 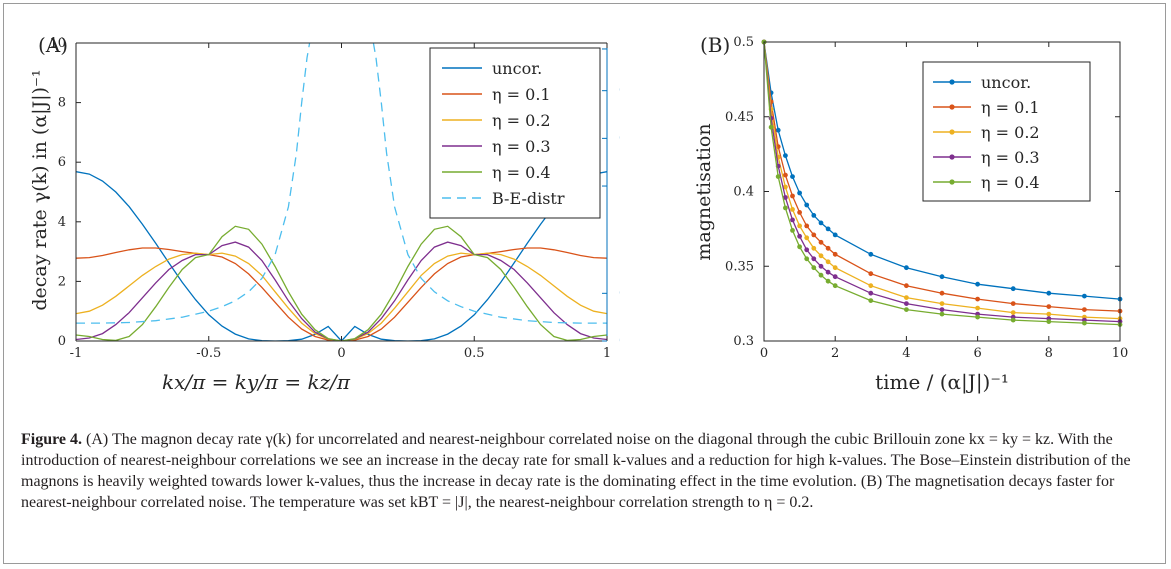 What do you see at coordinates (835, 353) in the screenshot?
I see `x-tick-label: 2` at bounding box center [835, 353].